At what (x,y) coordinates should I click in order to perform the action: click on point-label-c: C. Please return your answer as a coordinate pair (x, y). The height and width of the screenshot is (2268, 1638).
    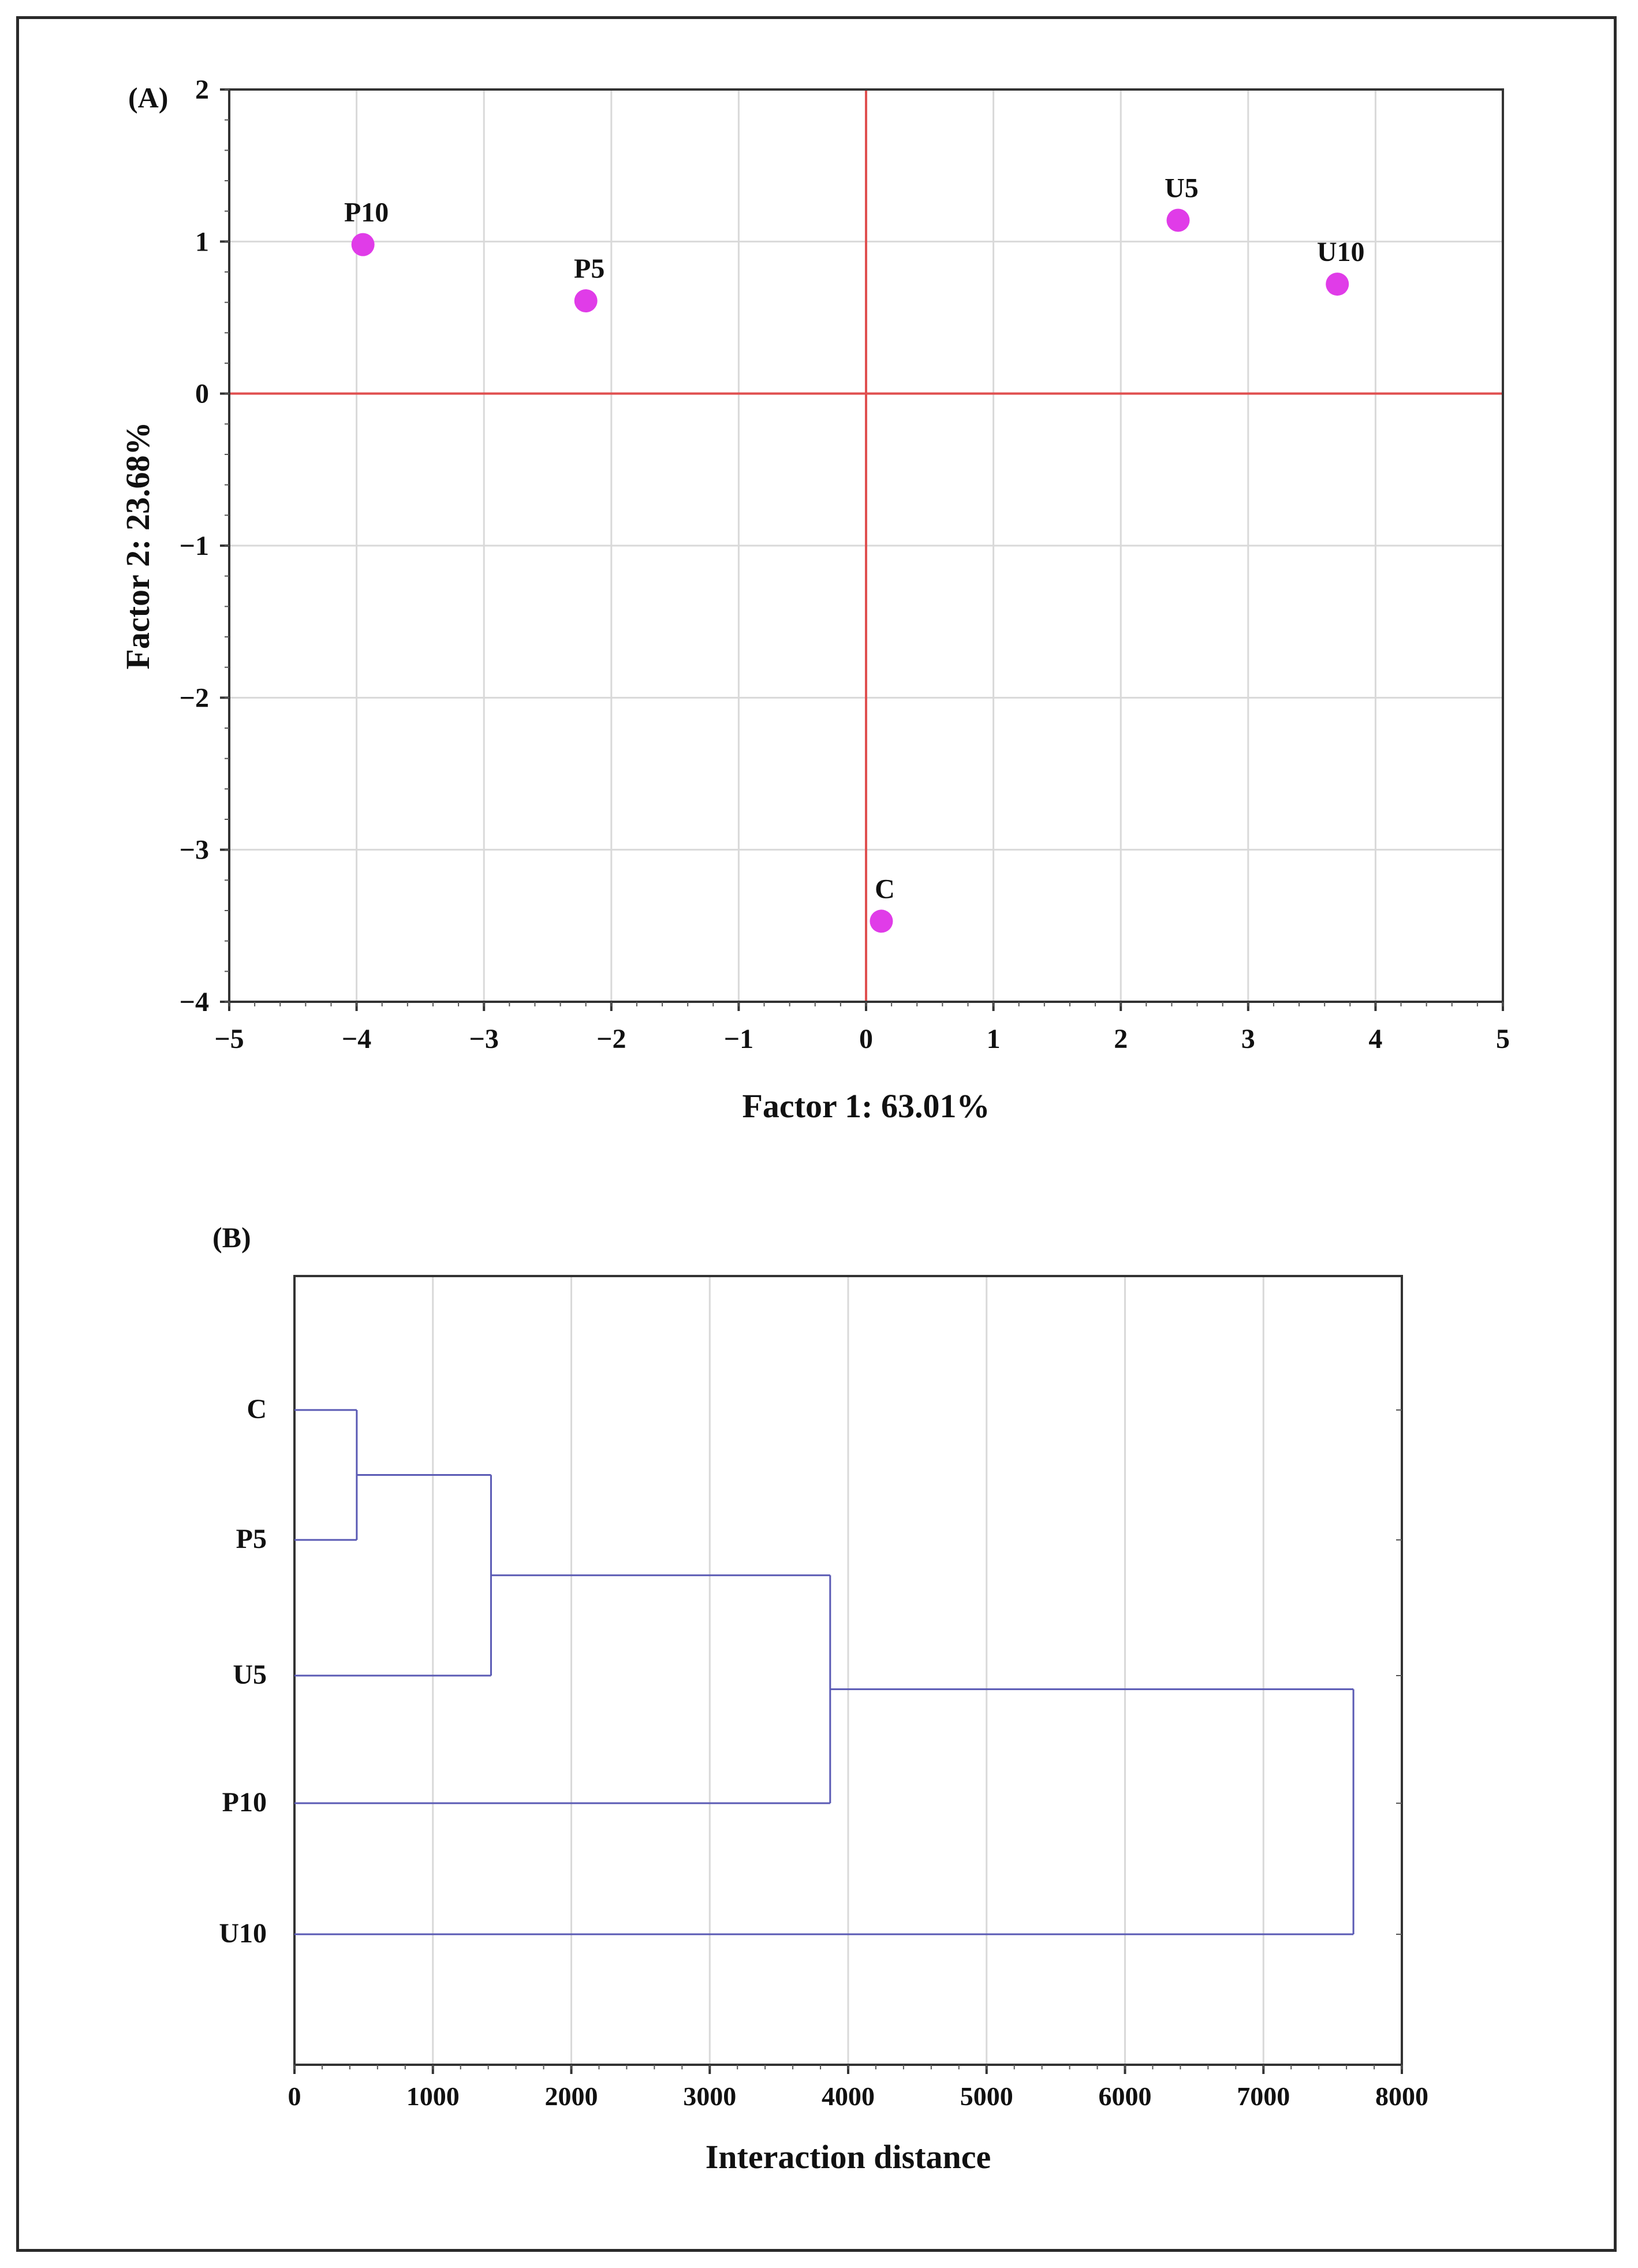
    Looking at the image, I should click on (885, 889).